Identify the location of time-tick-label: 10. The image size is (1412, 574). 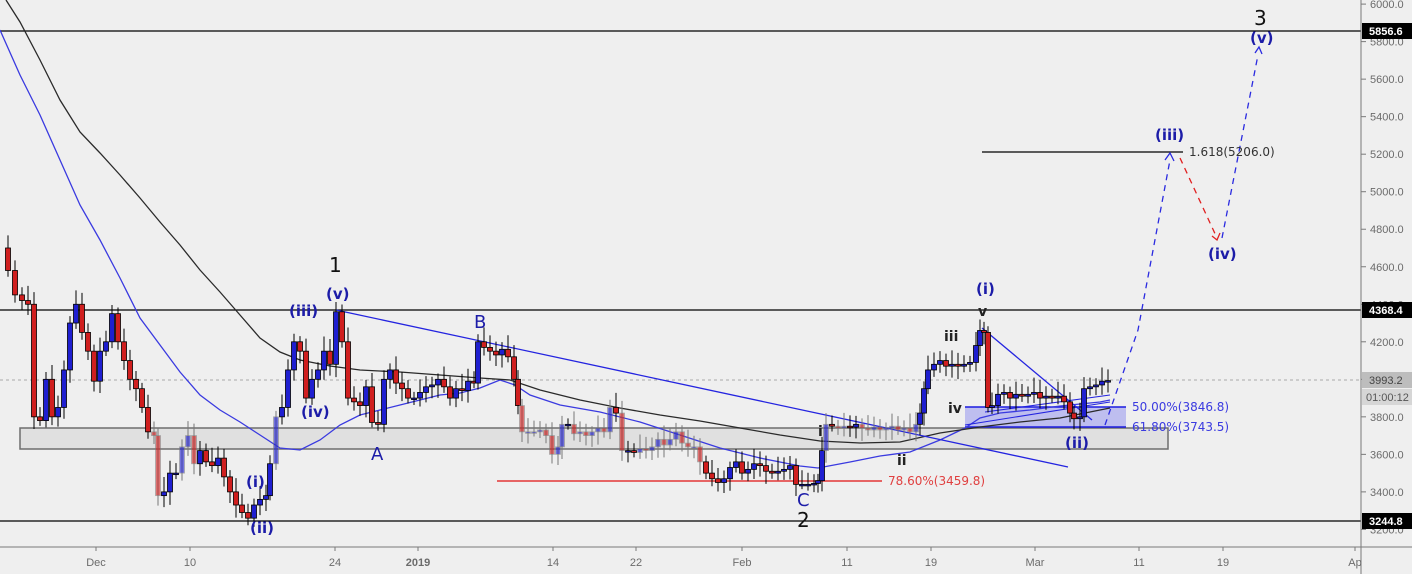
(190, 563).